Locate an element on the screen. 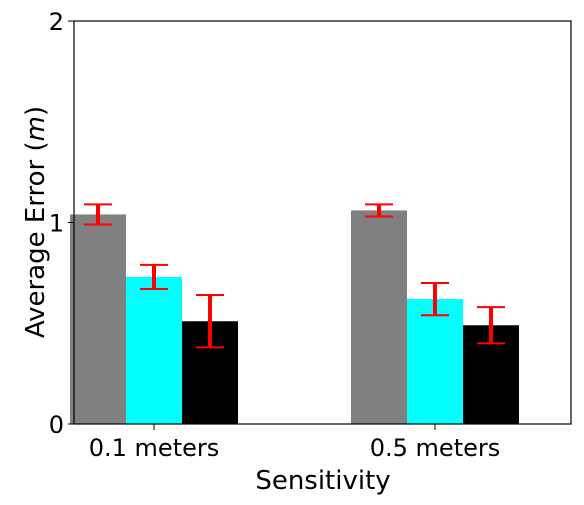 The image size is (584, 505). y-axis-label-prefix: Average Error ( is located at coordinates (36, 239).